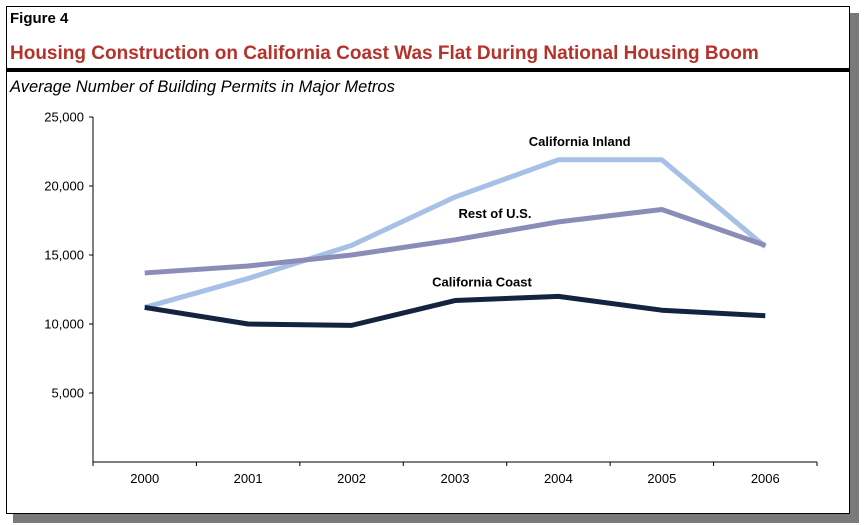 This screenshot has height=525, width=864. I want to click on series-label-rest-of-u-s: Rest of U.S., so click(495, 213).